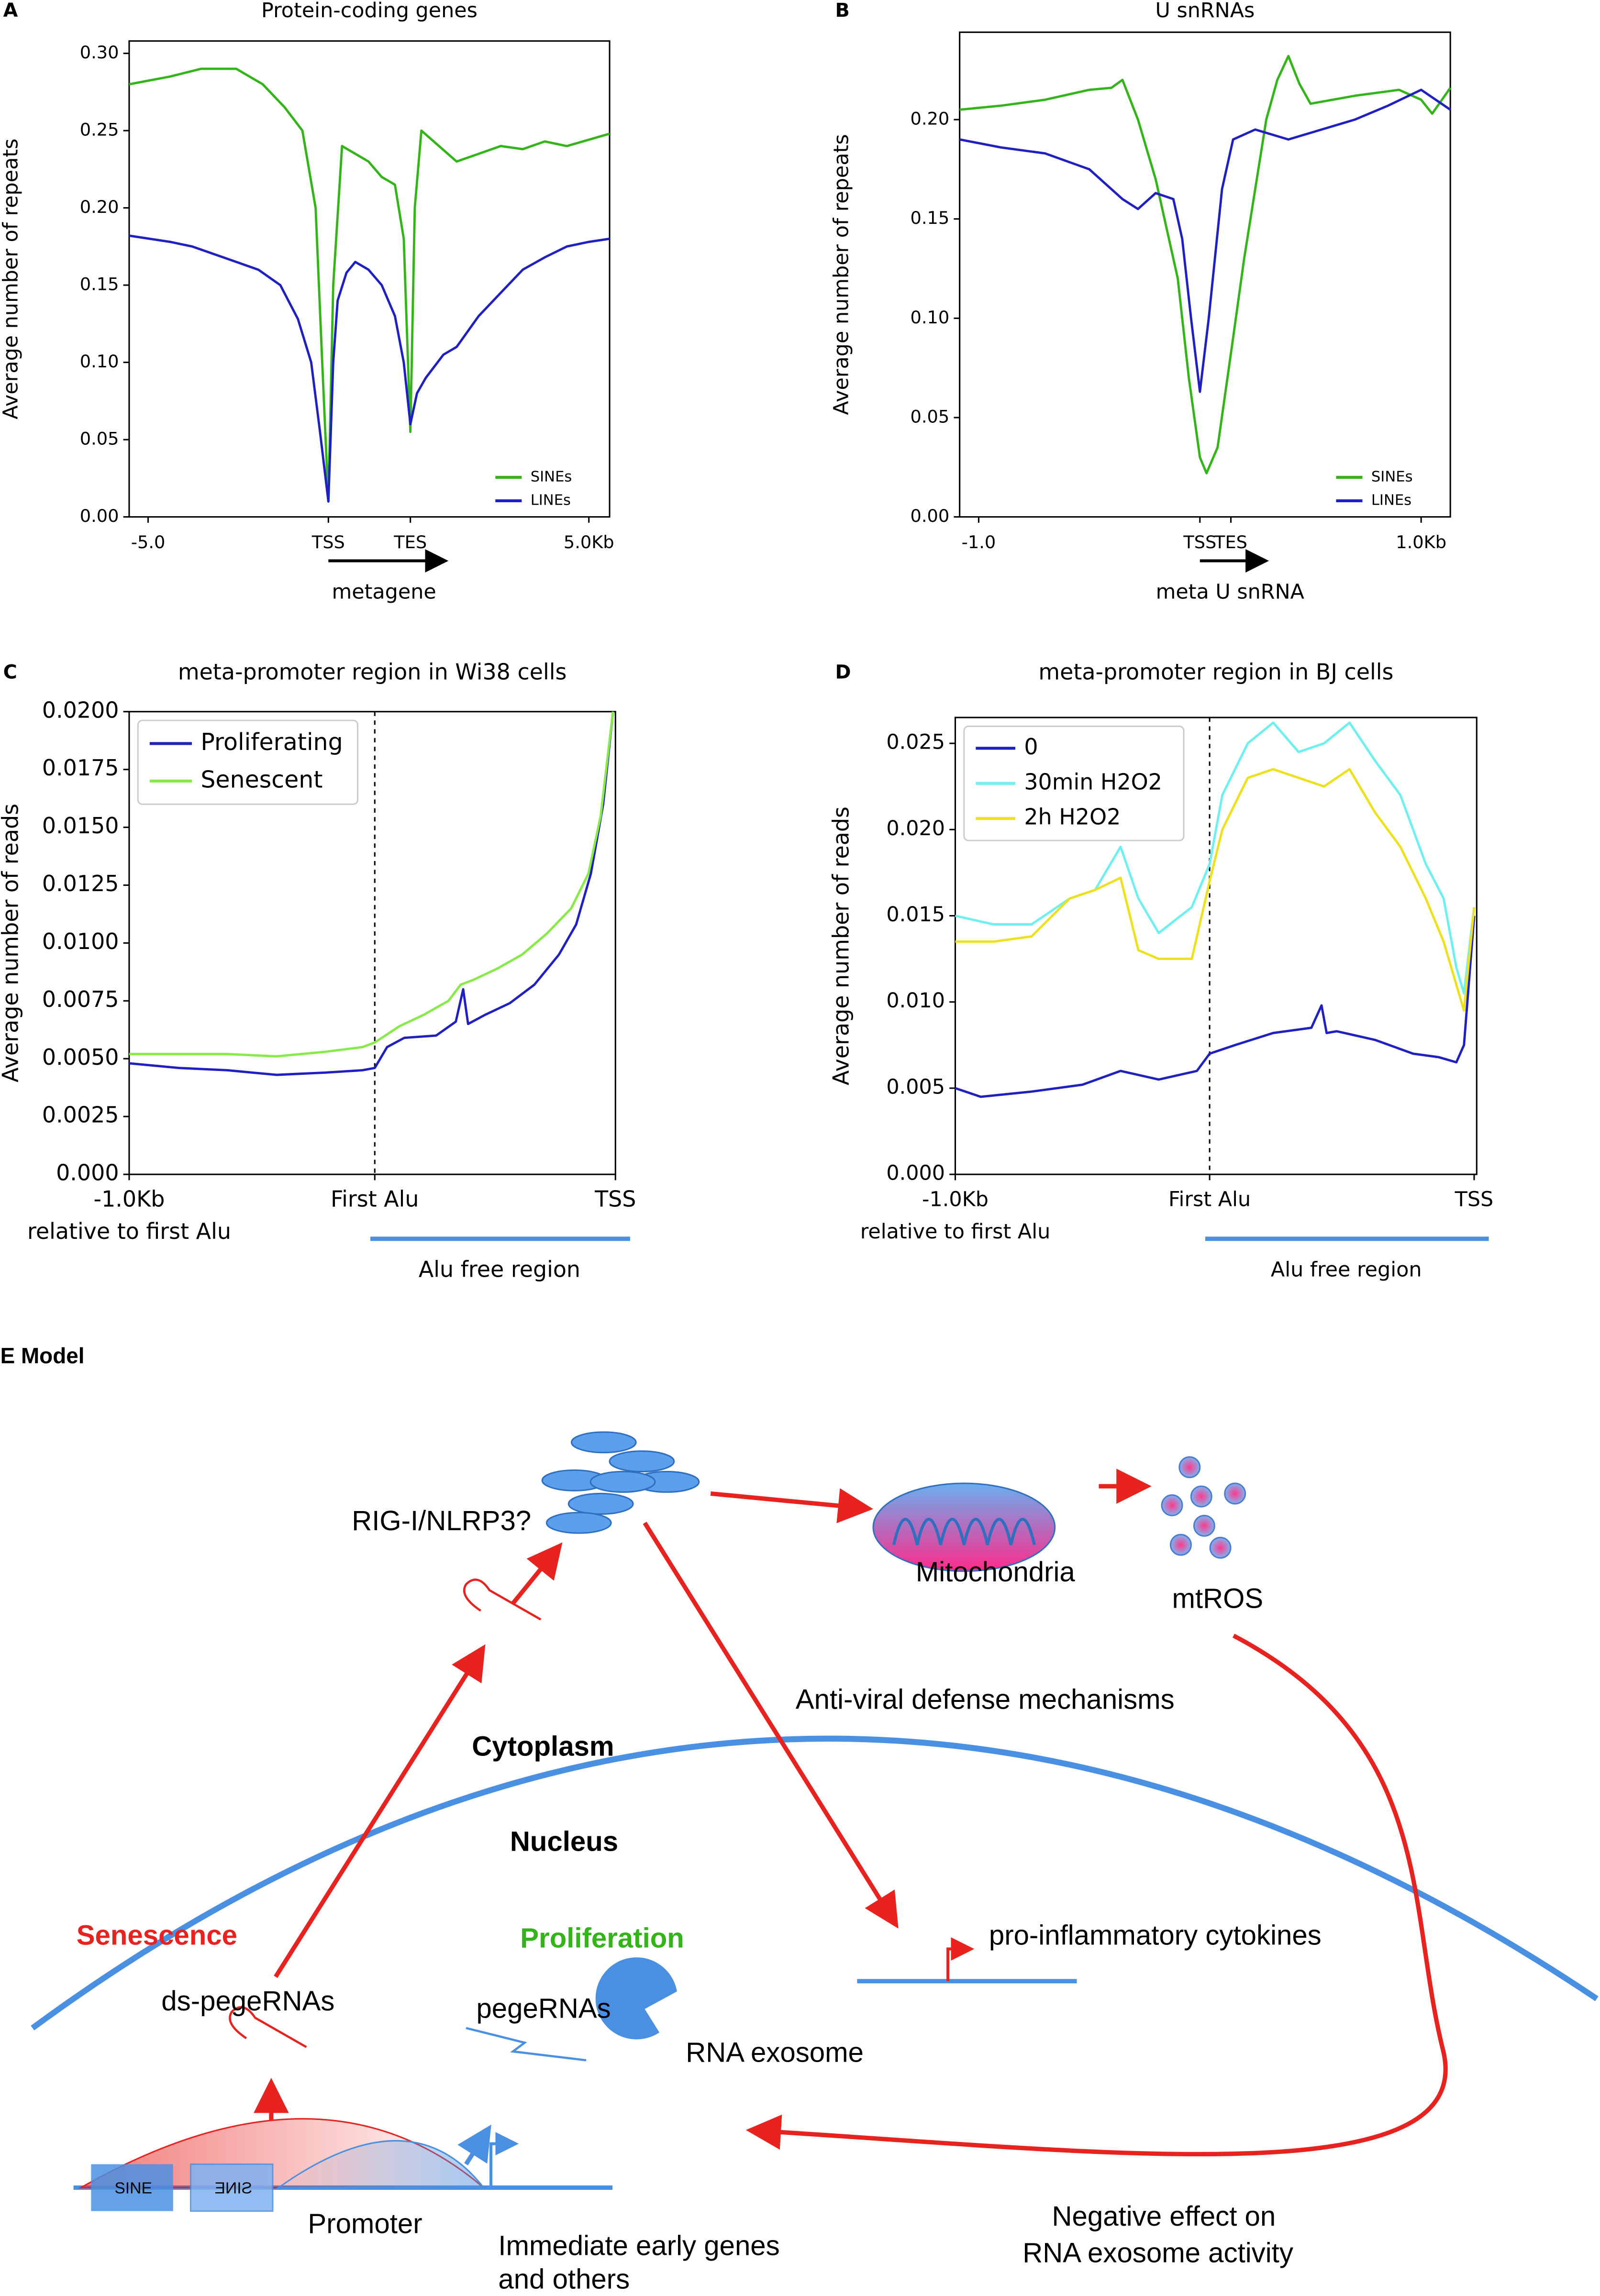  I want to click on proliferation-transcription, so click(380, 2164).